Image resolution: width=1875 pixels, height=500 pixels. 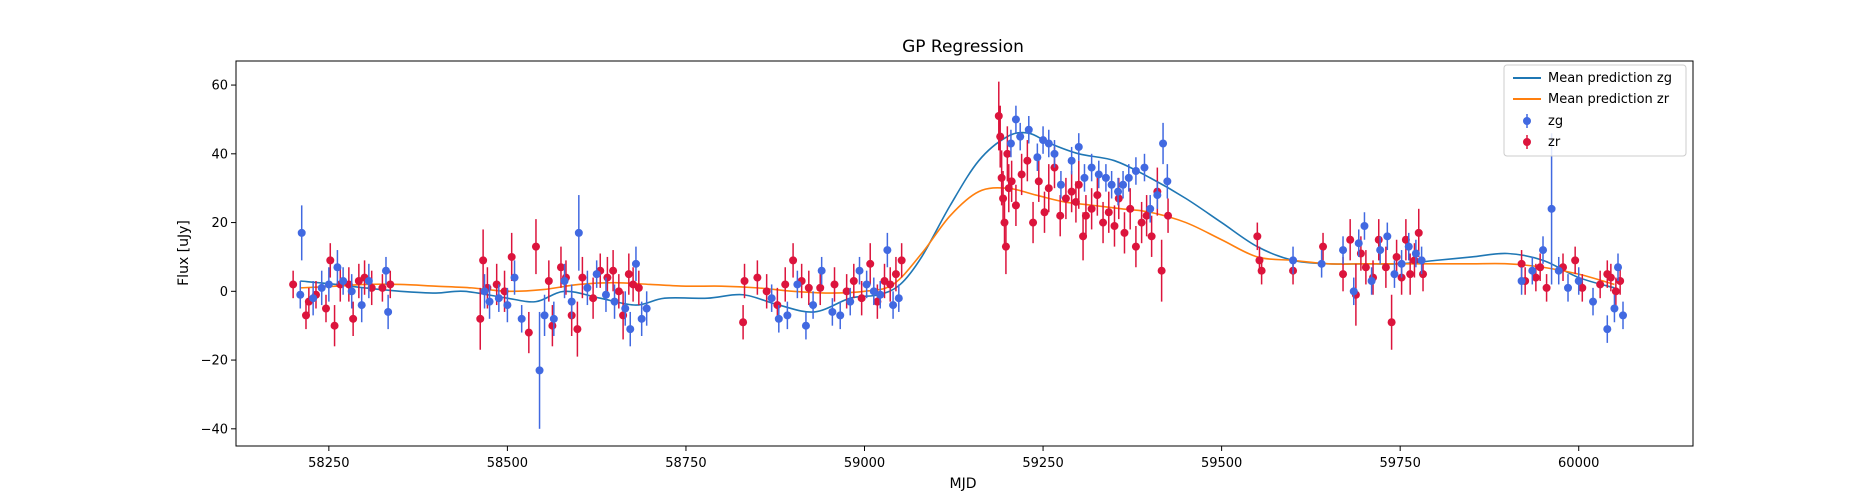 I want to click on x-tick-label: 58500, so click(x=507, y=463).